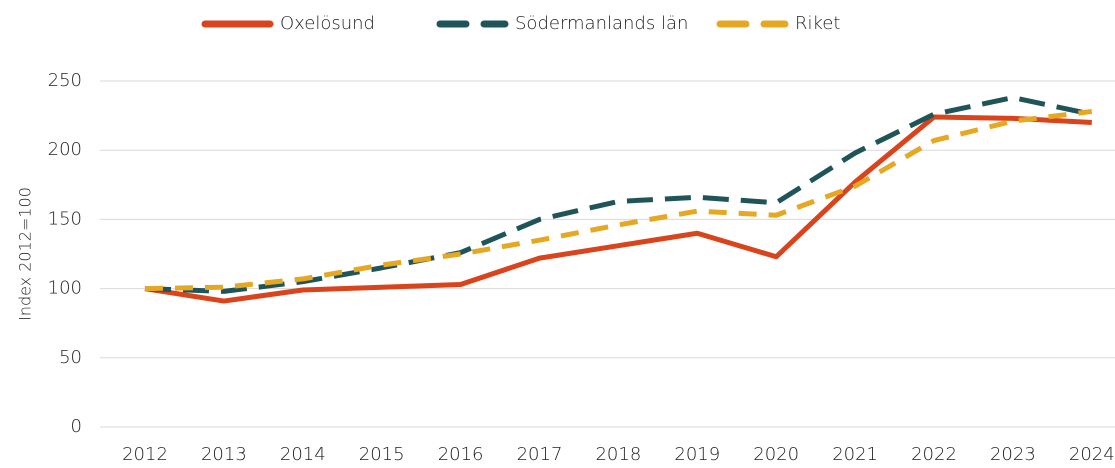 Image resolution: width=1115 pixels, height=468 pixels. Describe the element at coordinates (76, 426) in the screenshot. I see `y-tick-label: 0` at that location.